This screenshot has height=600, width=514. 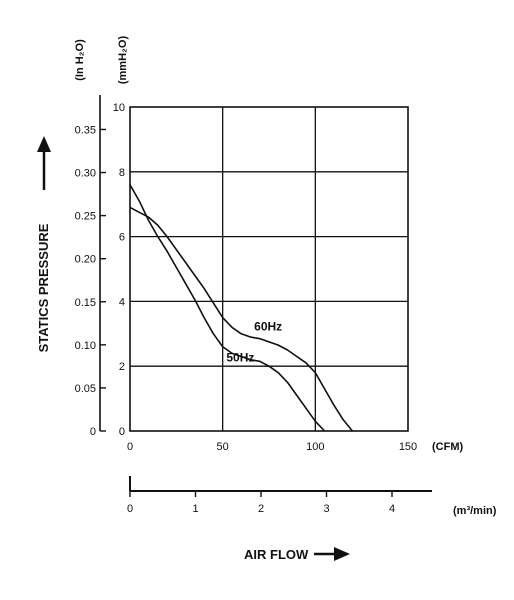 I want to click on y-tick-label-in: 0.15, so click(x=85, y=303).